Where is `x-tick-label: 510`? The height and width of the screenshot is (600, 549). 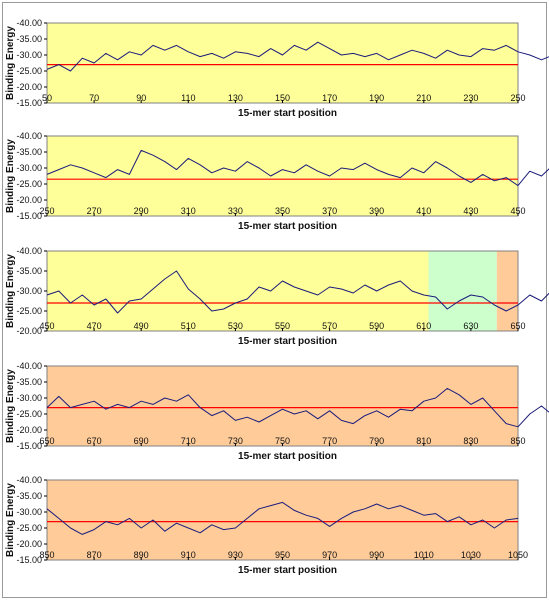 x-tick-label: 510 is located at coordinates (188, 326).